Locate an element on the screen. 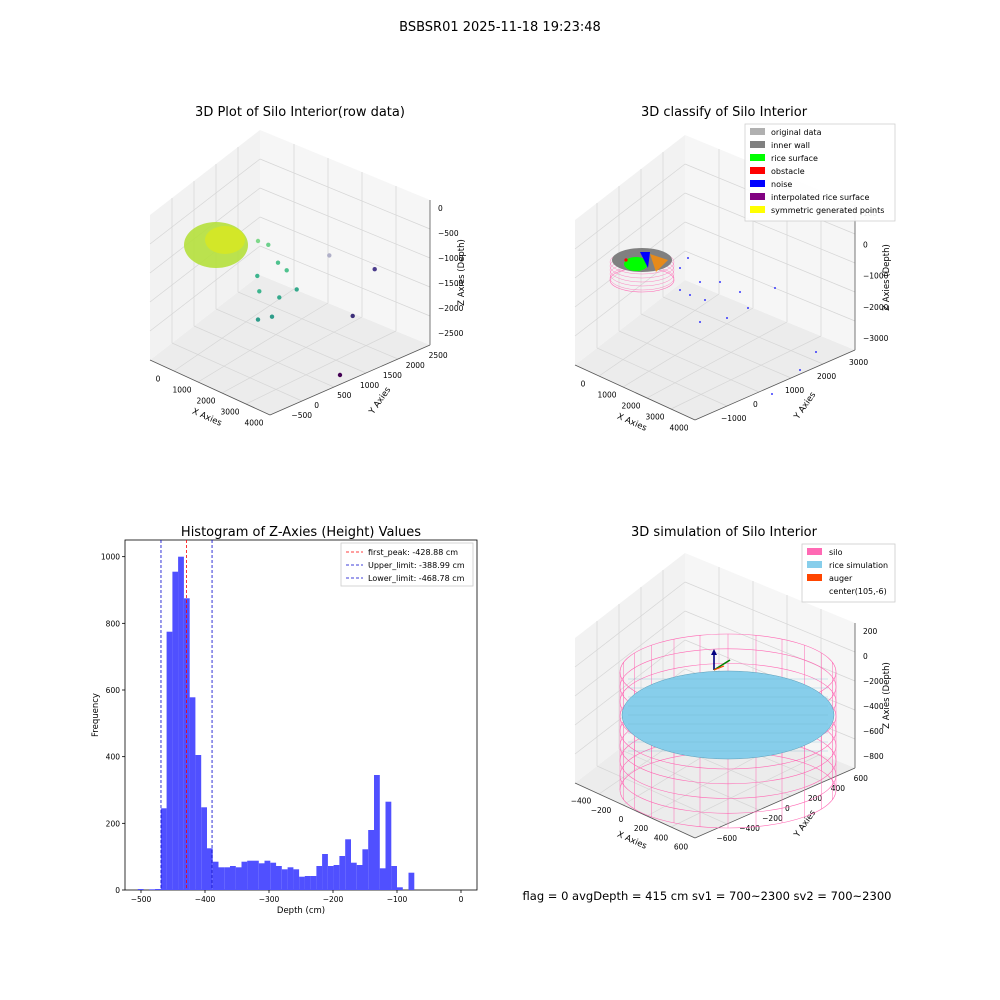 The width and height of the screenshot is (1000, 1000). p2-z-axis-label: Z Axies (Depth) is located at coordinates (887, 277).